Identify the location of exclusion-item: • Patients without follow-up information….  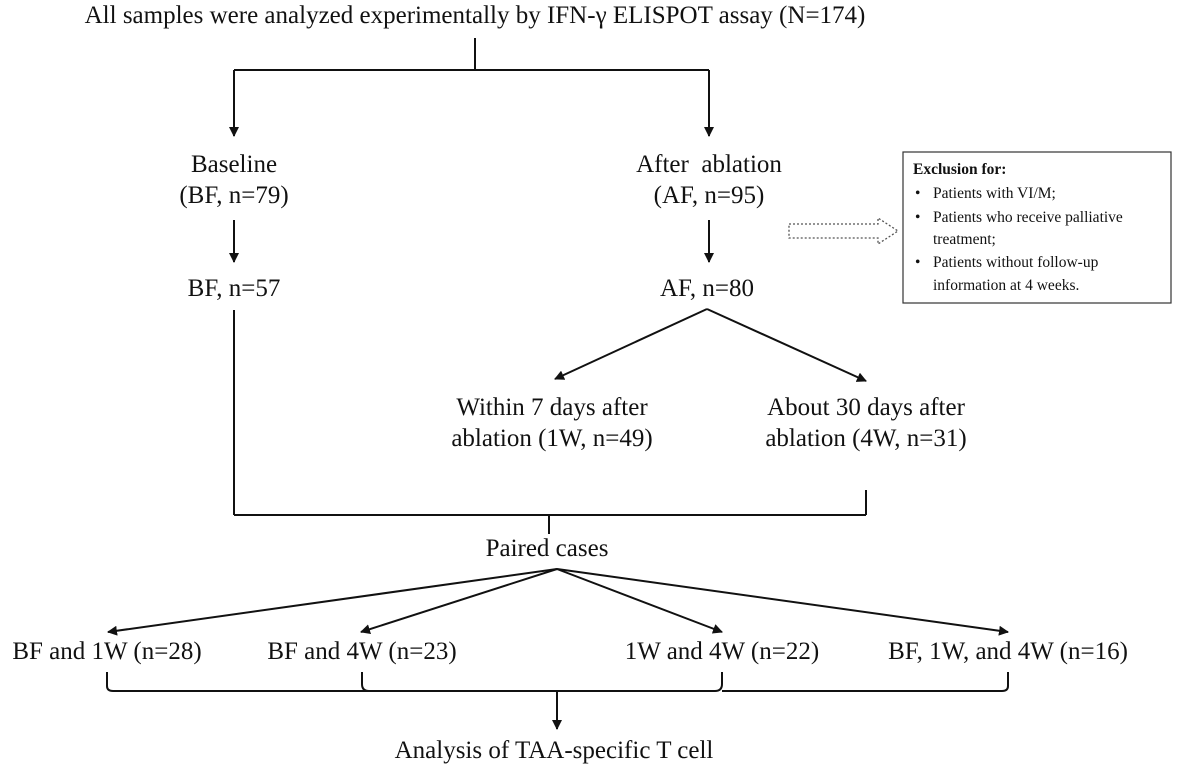
(1007, 274).